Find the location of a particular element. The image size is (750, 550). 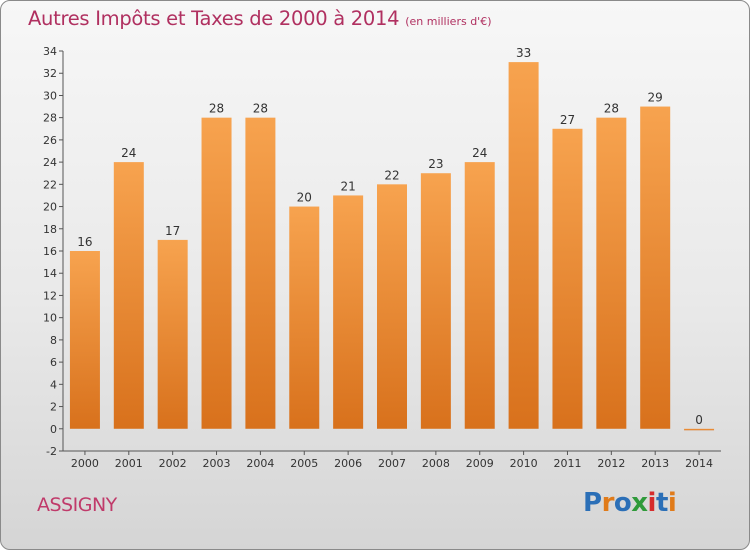

logo-letter: o is located at coordinates (622, 503).